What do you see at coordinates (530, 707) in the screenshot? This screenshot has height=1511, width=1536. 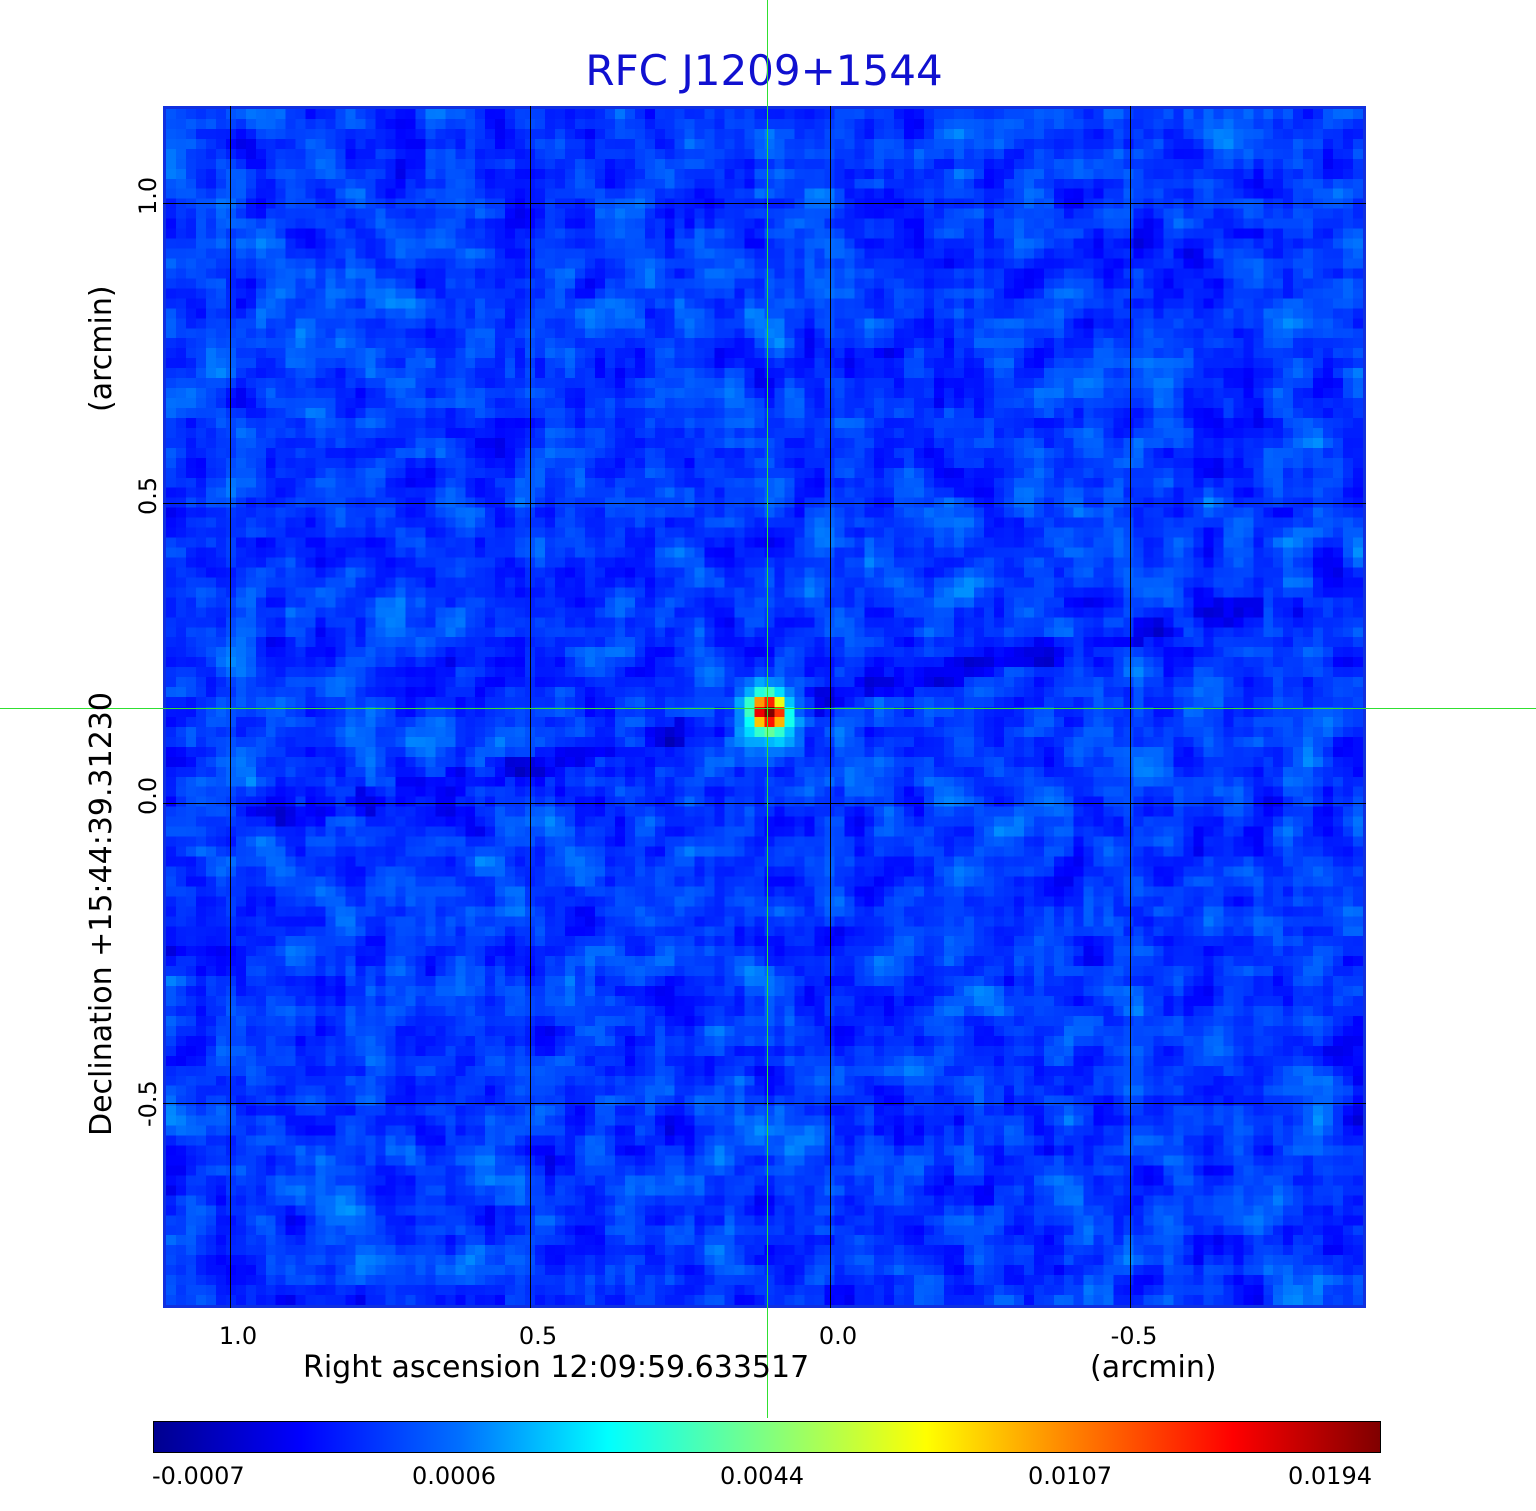 I see `grid-line-ra-0.5` at bounding box center [530, 707].